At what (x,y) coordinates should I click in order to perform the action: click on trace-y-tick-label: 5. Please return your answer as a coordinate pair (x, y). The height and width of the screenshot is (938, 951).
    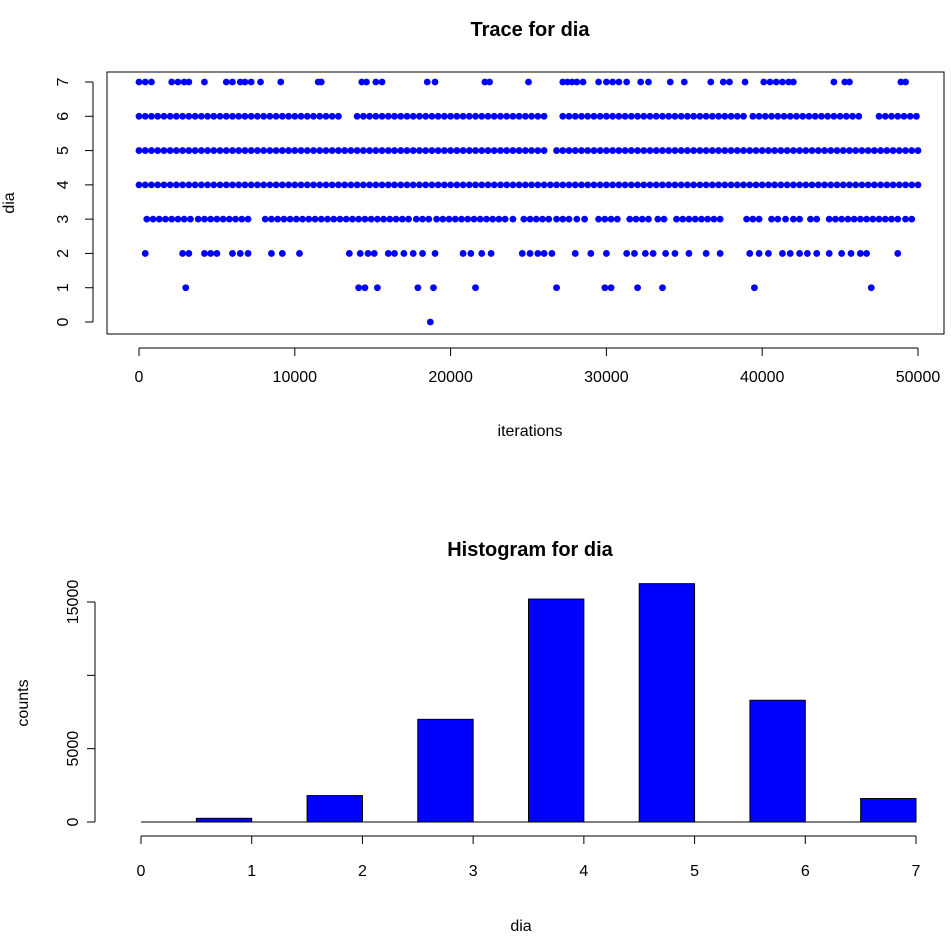
    Looking at the image, I should click on (63, 150).